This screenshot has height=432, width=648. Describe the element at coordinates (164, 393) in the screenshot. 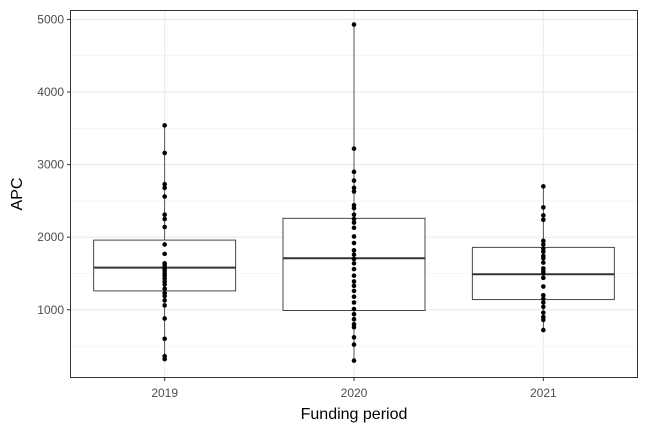

I see `x-tick-label: 2019` at that location.